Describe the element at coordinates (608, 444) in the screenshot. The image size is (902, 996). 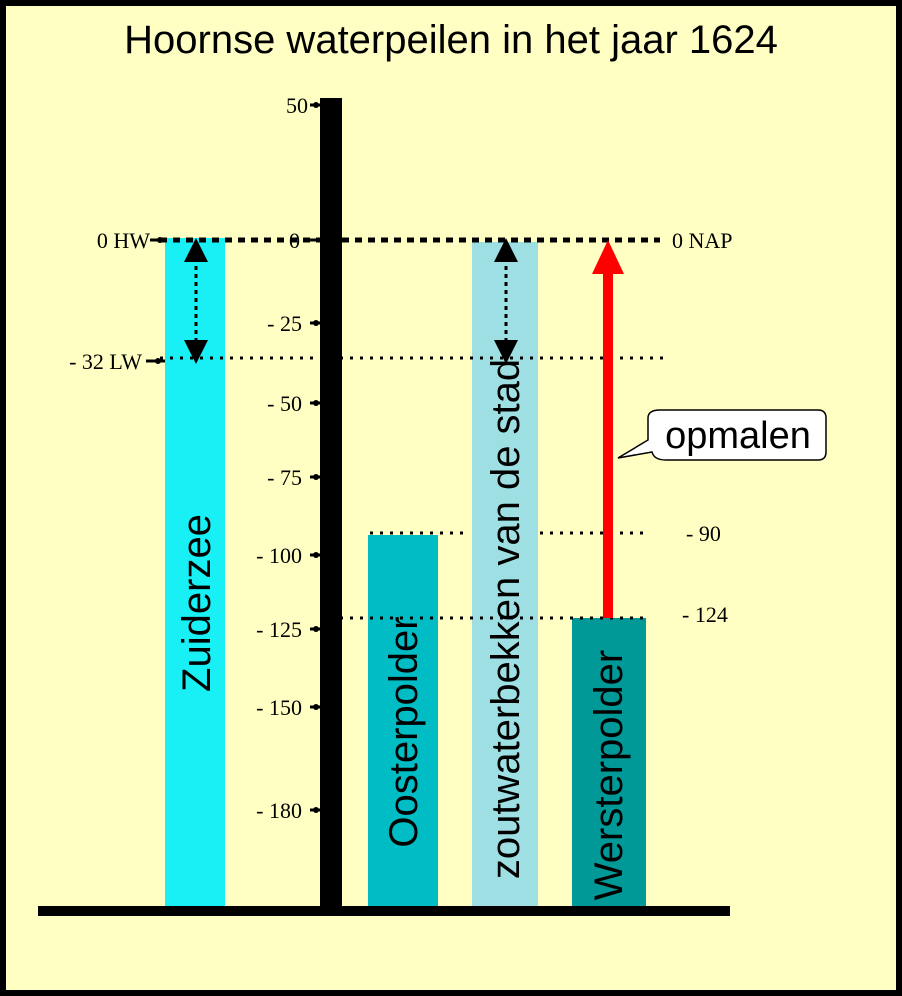
I see `pumping-arrow-shaft` at that location.